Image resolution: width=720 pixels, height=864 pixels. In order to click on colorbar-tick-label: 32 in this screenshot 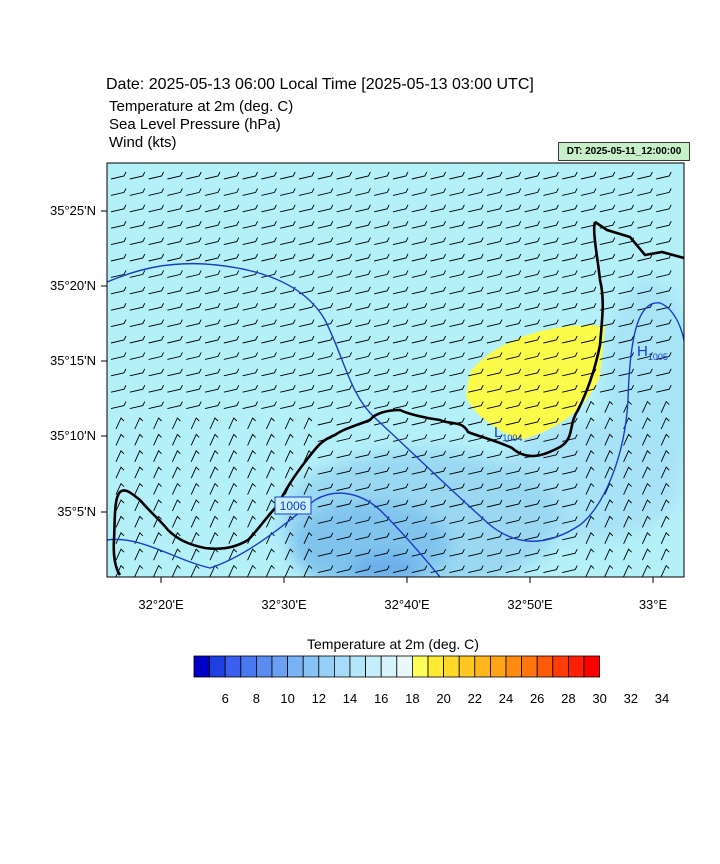, I will do `click(631, 698)`.